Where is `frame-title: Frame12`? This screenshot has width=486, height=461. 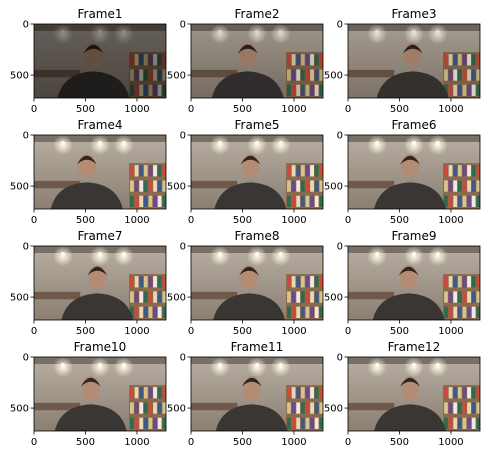 frame-title: Frame12 is located at coordinates (414, 347).